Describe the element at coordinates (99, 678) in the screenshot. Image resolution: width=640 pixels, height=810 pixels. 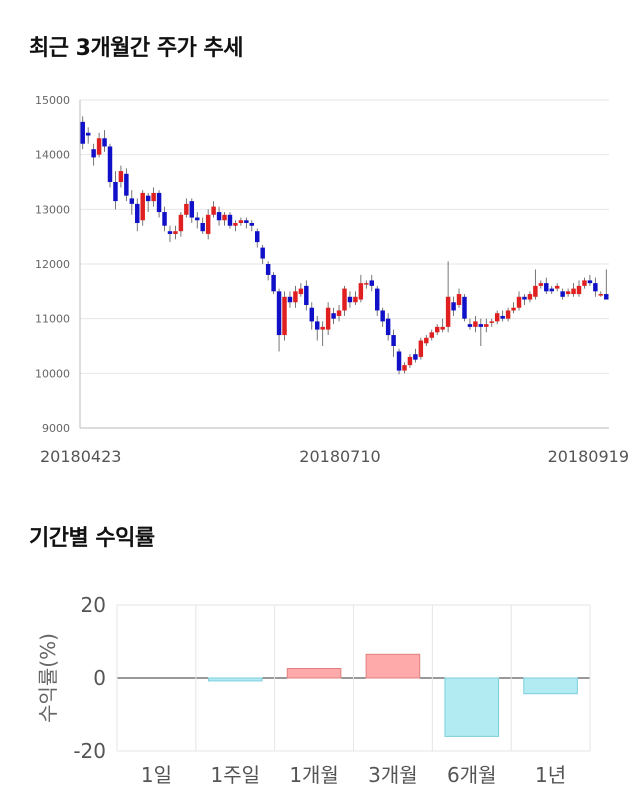
I see `y-tick-label: 0` at that location.